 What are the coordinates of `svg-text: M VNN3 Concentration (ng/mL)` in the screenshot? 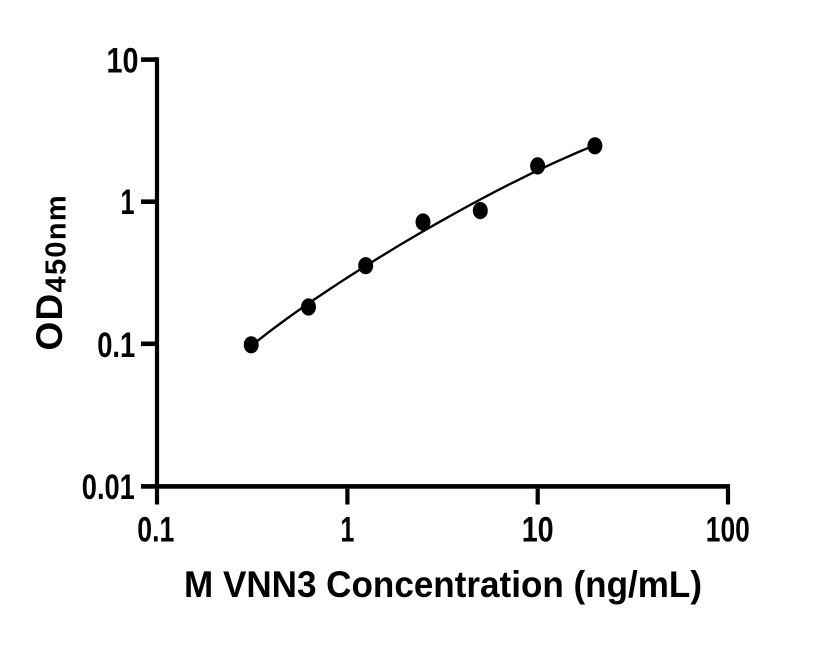 It's located at (443, 584).